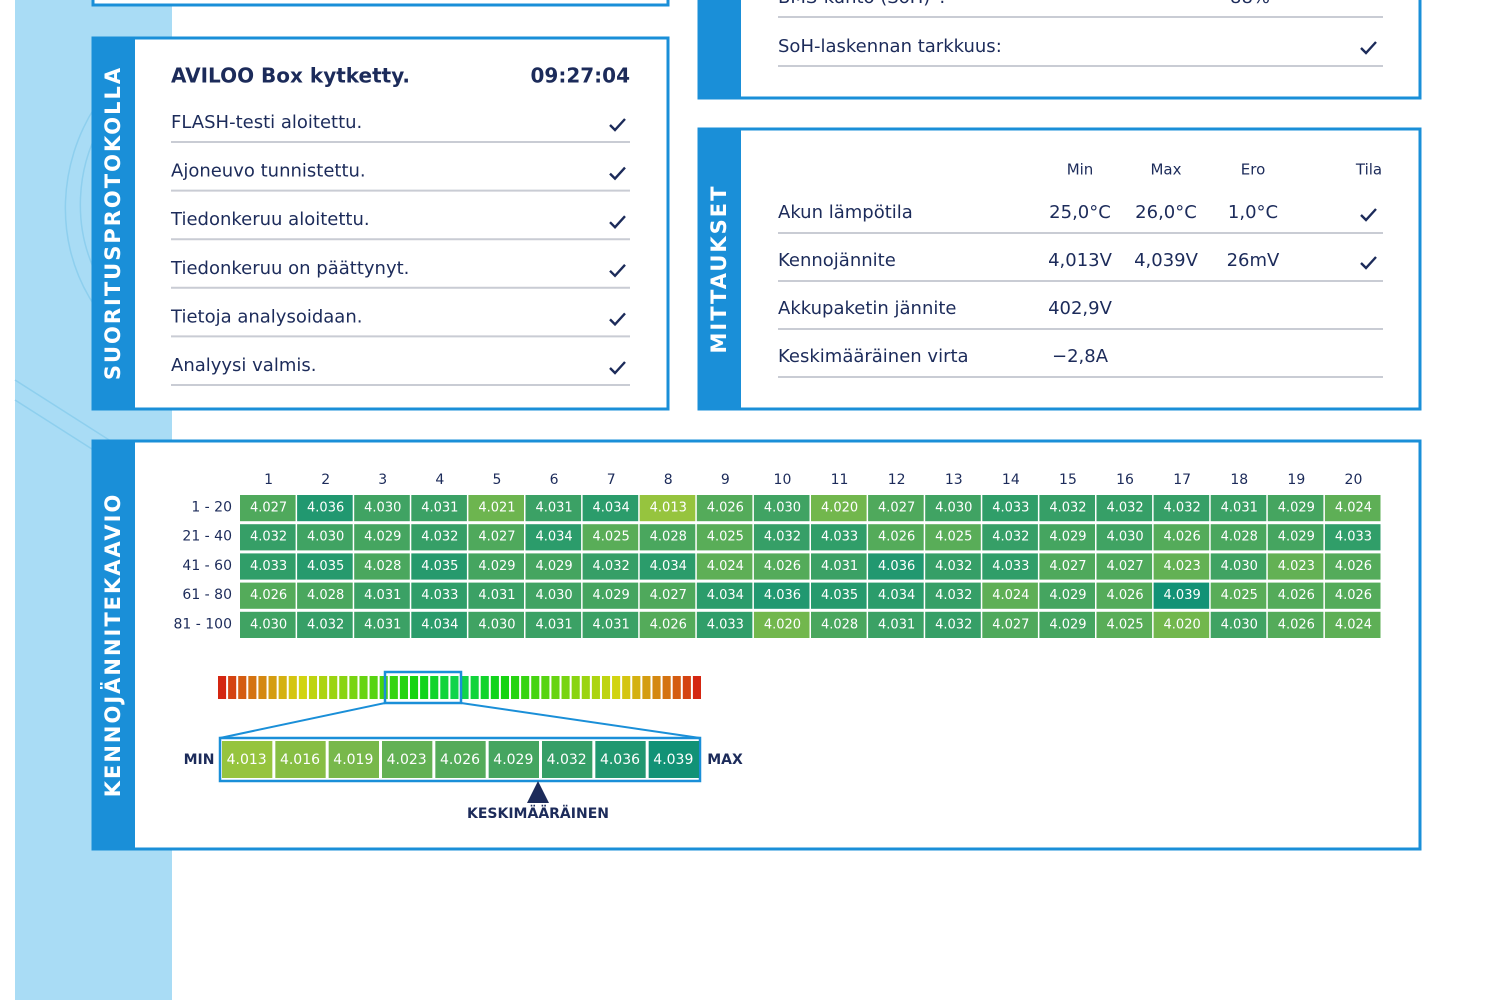 The image size is (1500, 1000). Describe the element at coordinates (873, 356) in the screenshot. I see `row-label: Keskimääräinen virta` at that location.